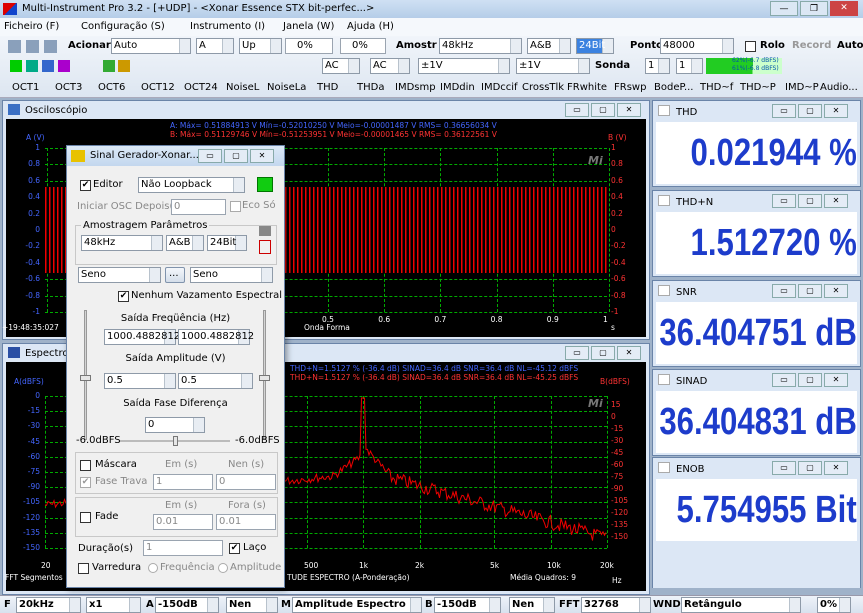  Describe the element at coordinates (264, 378) in the screenshot. I see `slider-thumb` at that location.